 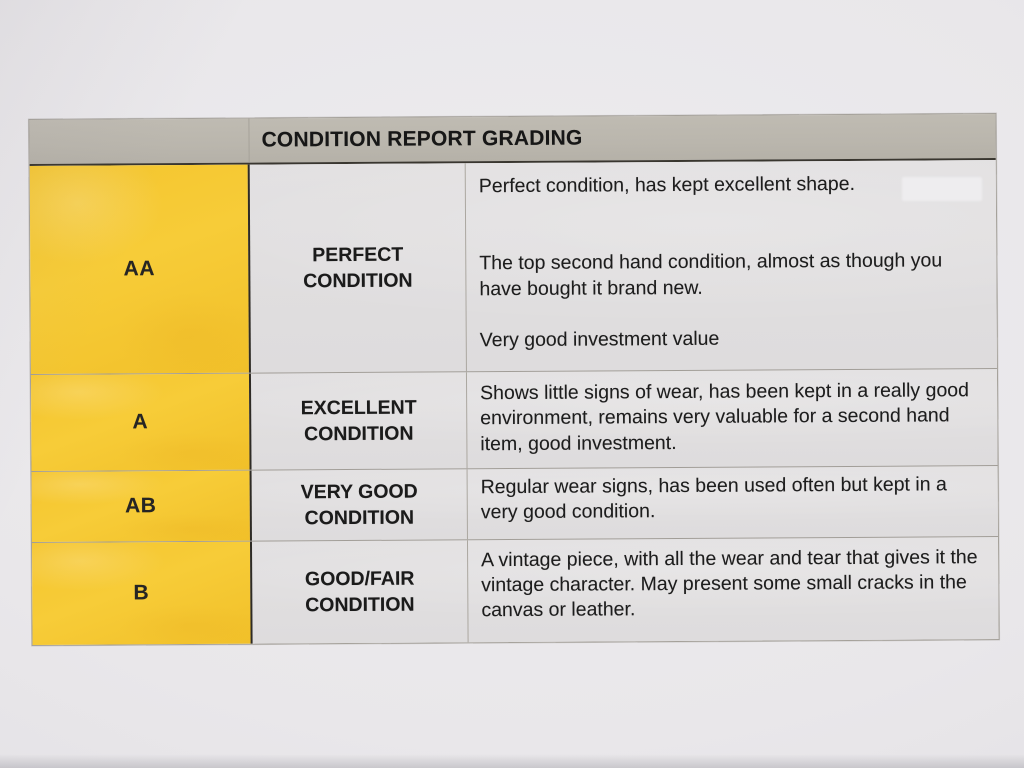 I want to click on table-header-row: CONDITION REPORT GRADING, so click(x=512, y=140).